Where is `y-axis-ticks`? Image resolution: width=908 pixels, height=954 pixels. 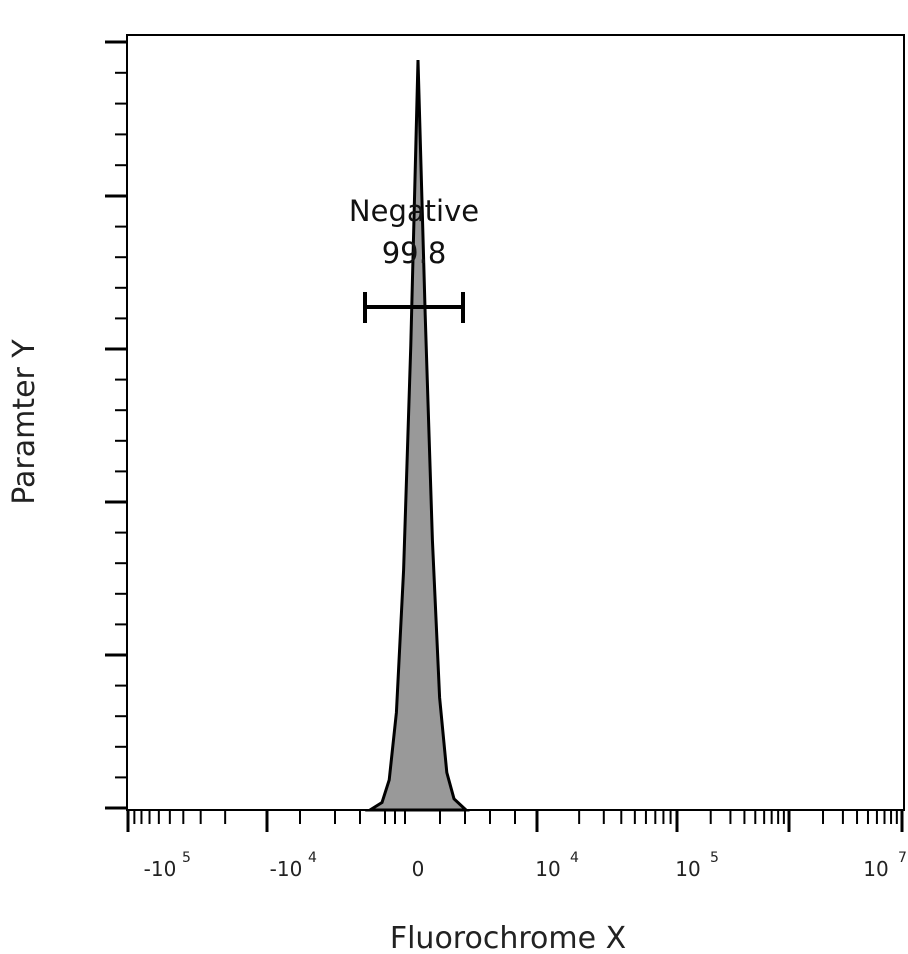 y-axis-ticks is located at coordinates (116, 425).